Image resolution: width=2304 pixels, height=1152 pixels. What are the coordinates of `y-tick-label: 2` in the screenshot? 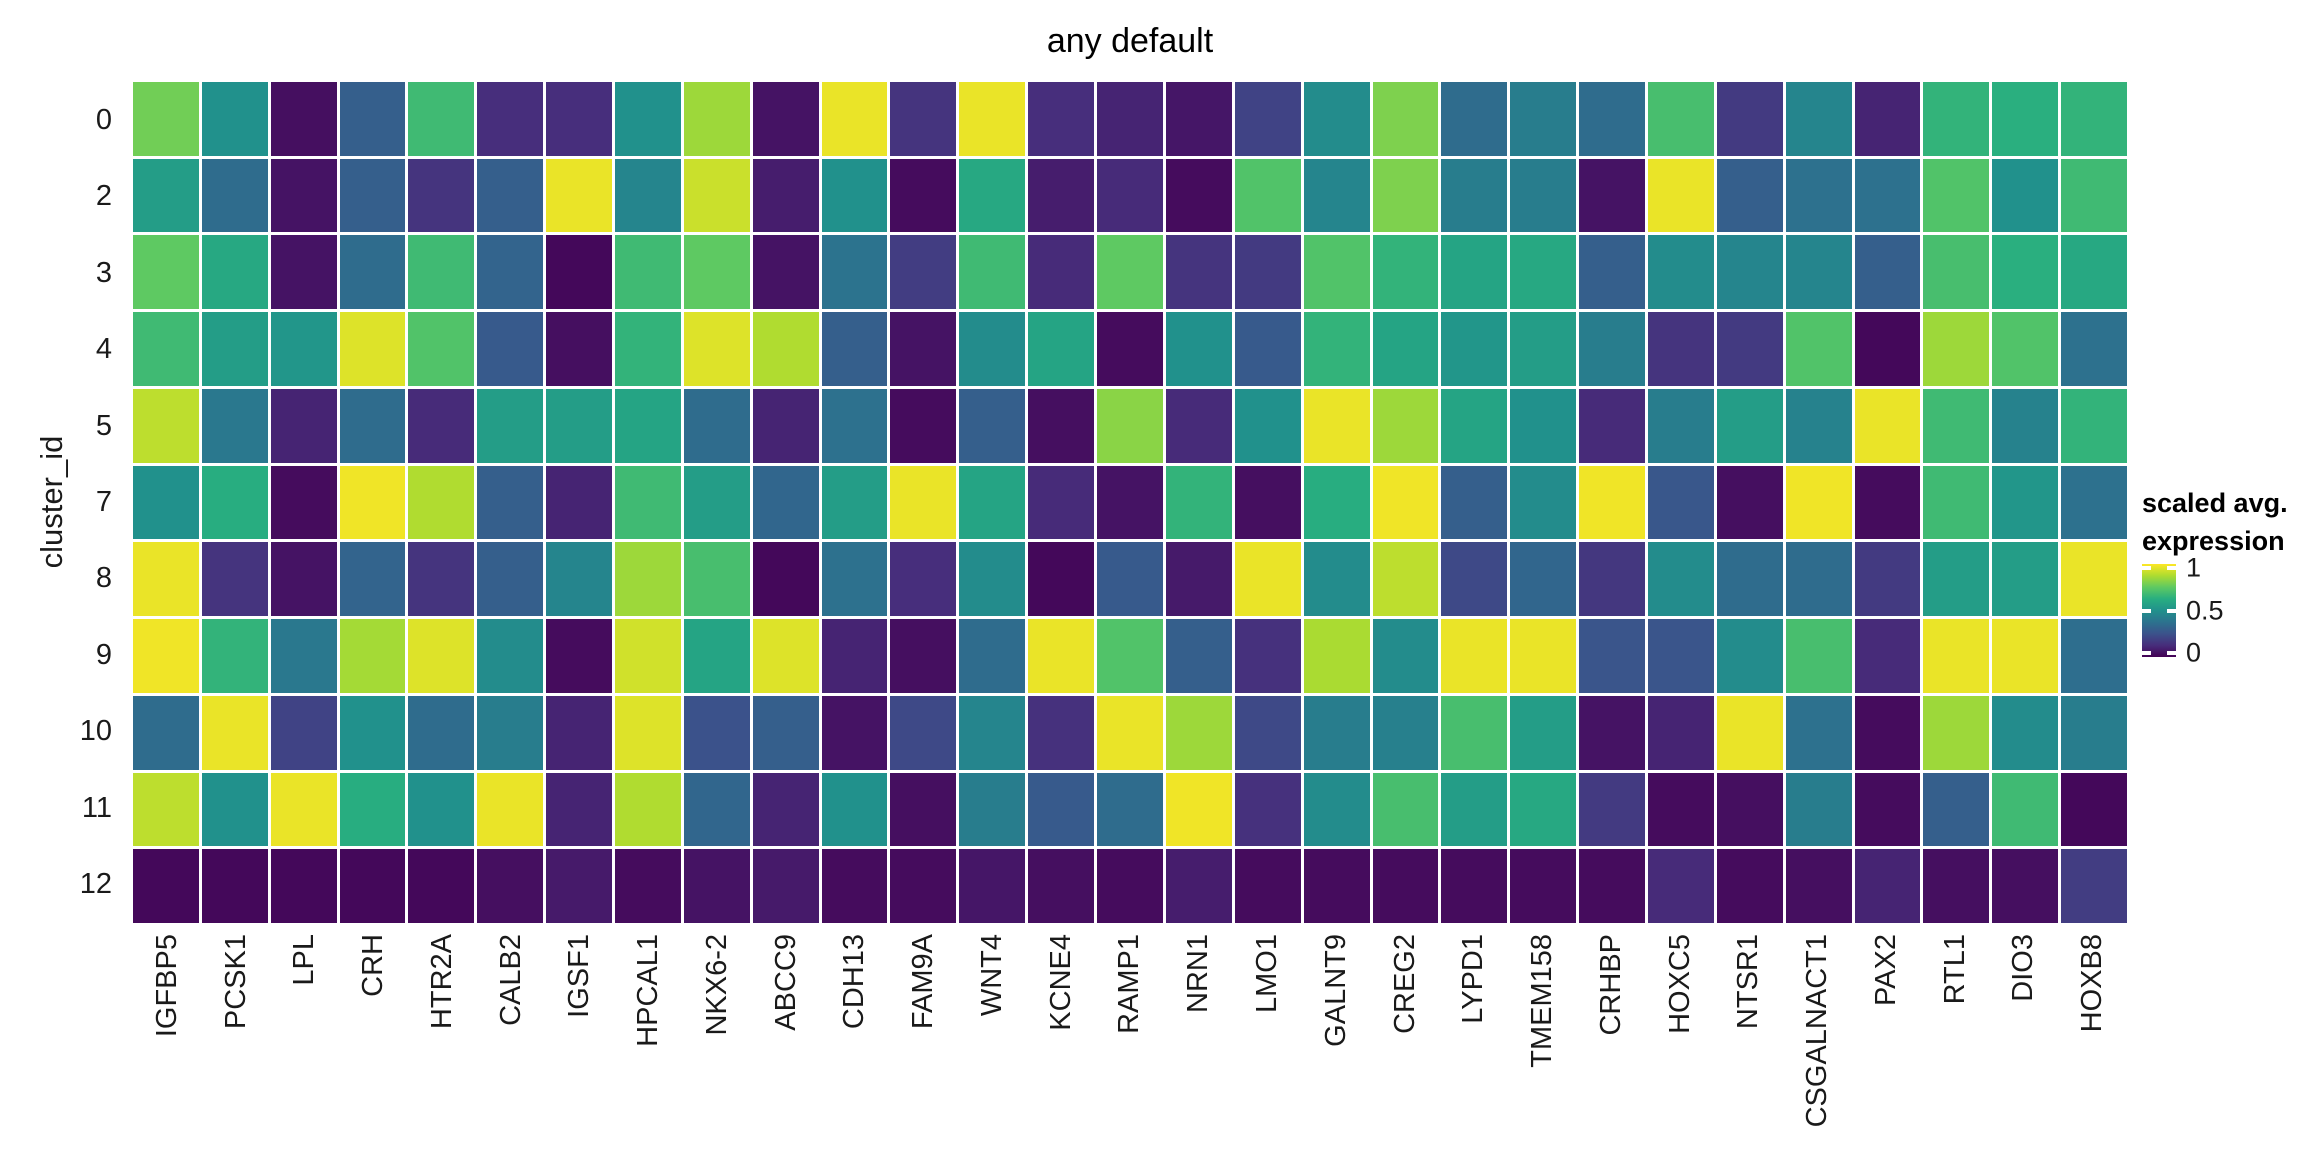 It's located at (103, 196).